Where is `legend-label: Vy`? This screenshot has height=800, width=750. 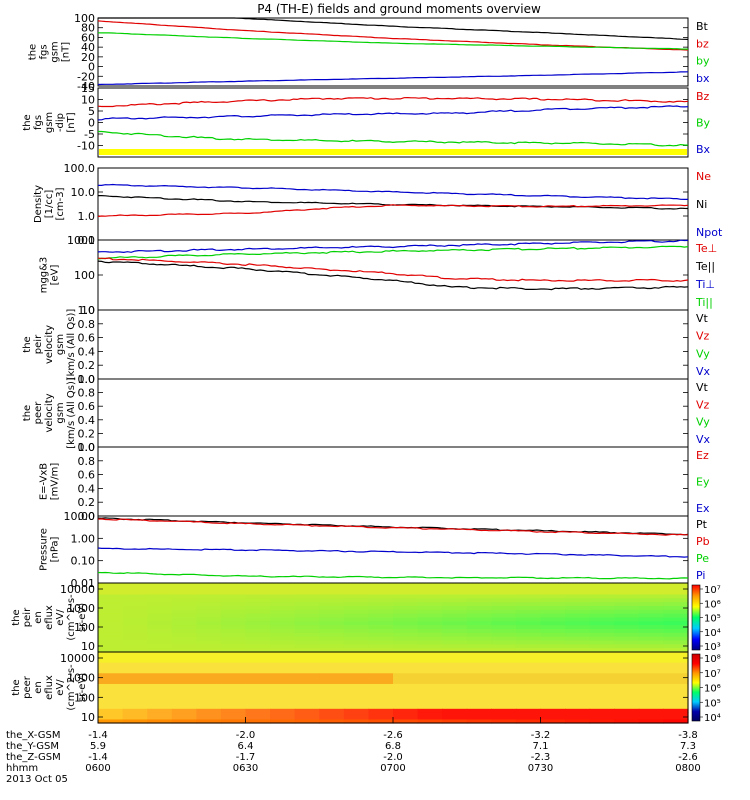 legend-label: Vy is located at coordinates (703, 353).